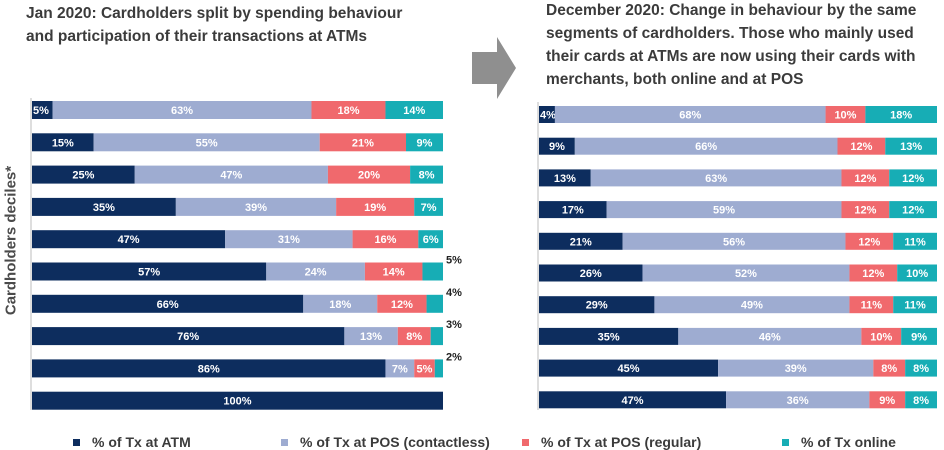 This screenshot has width=944, height=450. What do you see at coordinates (83, 174) in the screenshot?
I see `left-bar-d3-atm` at bounding box center [83, 174].